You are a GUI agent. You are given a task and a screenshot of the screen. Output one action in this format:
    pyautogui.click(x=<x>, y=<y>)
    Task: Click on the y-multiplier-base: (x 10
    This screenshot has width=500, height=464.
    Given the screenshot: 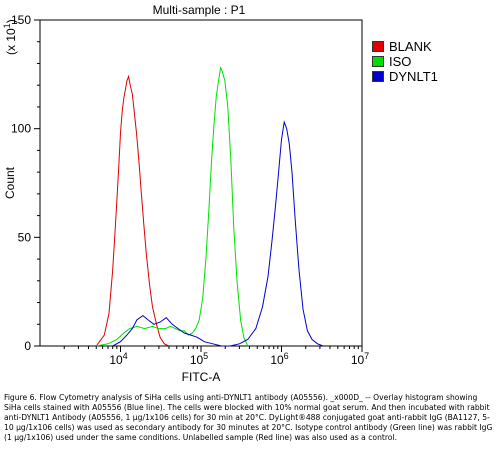 What is the action you would take?
    pyautogui.click(x=11, y=41)
    